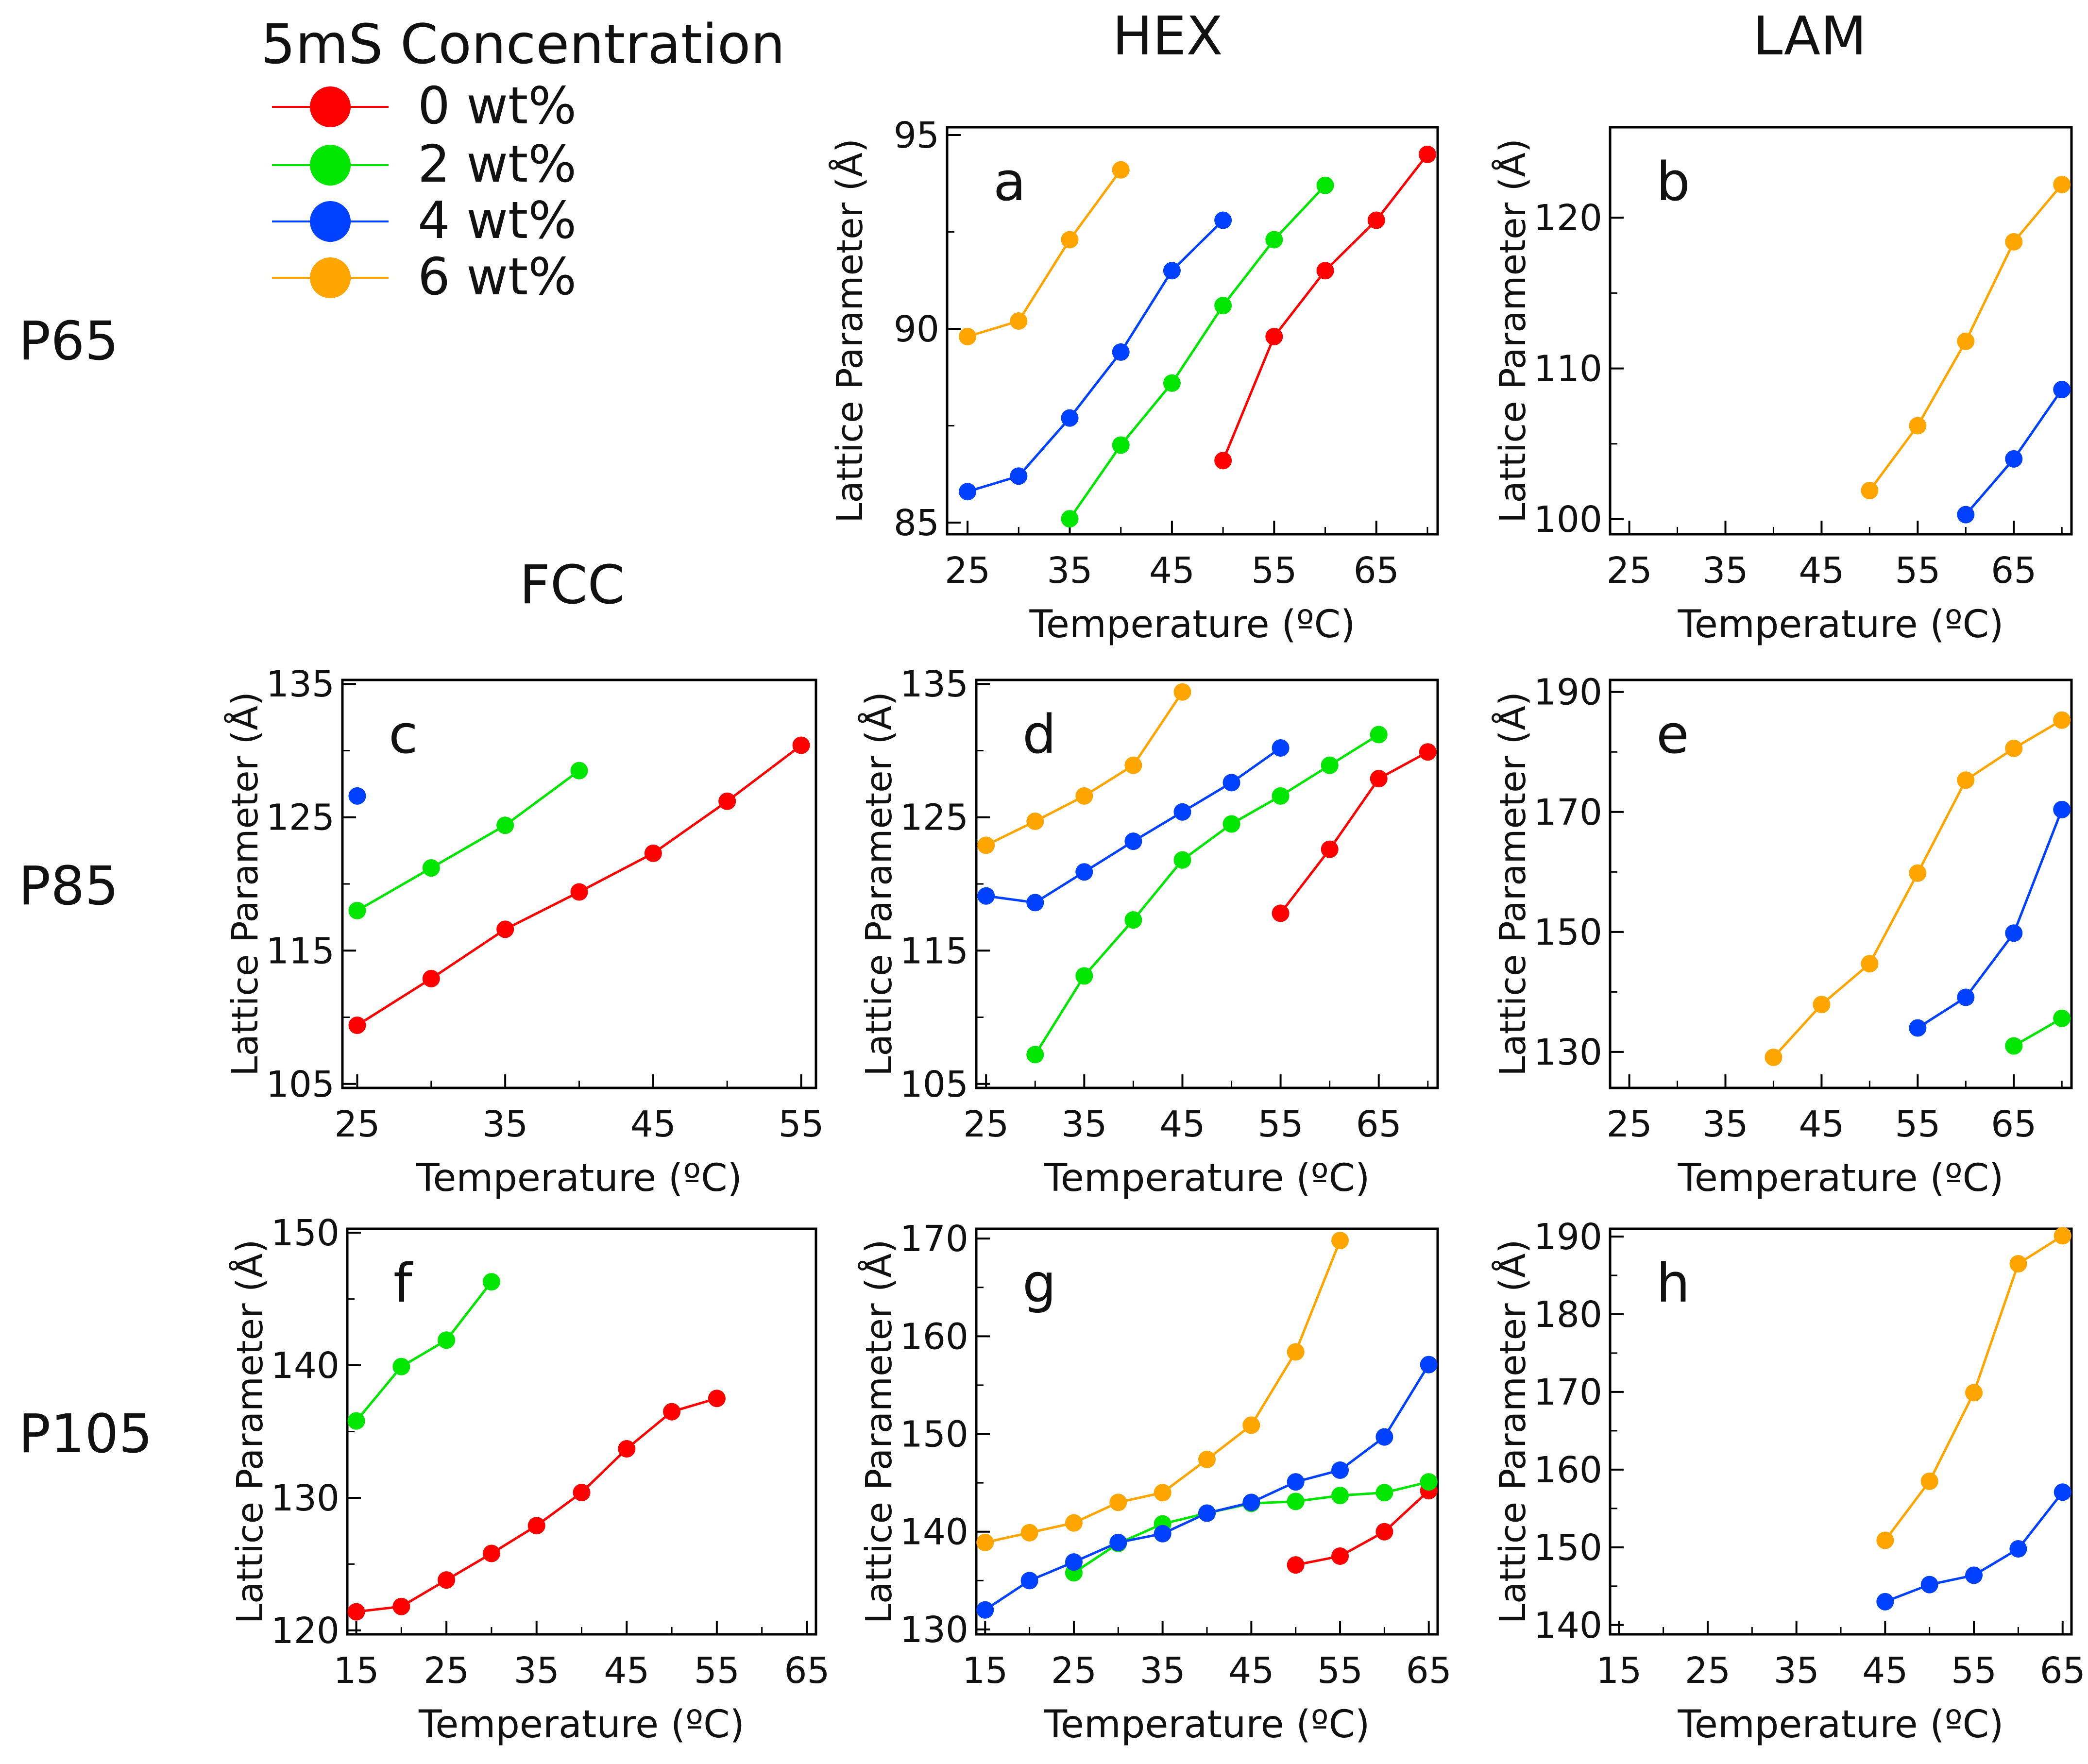  Describe the element at coordinates (1568, 369) in the screenshot. I see `y-tick-label-b: 110` at that location.